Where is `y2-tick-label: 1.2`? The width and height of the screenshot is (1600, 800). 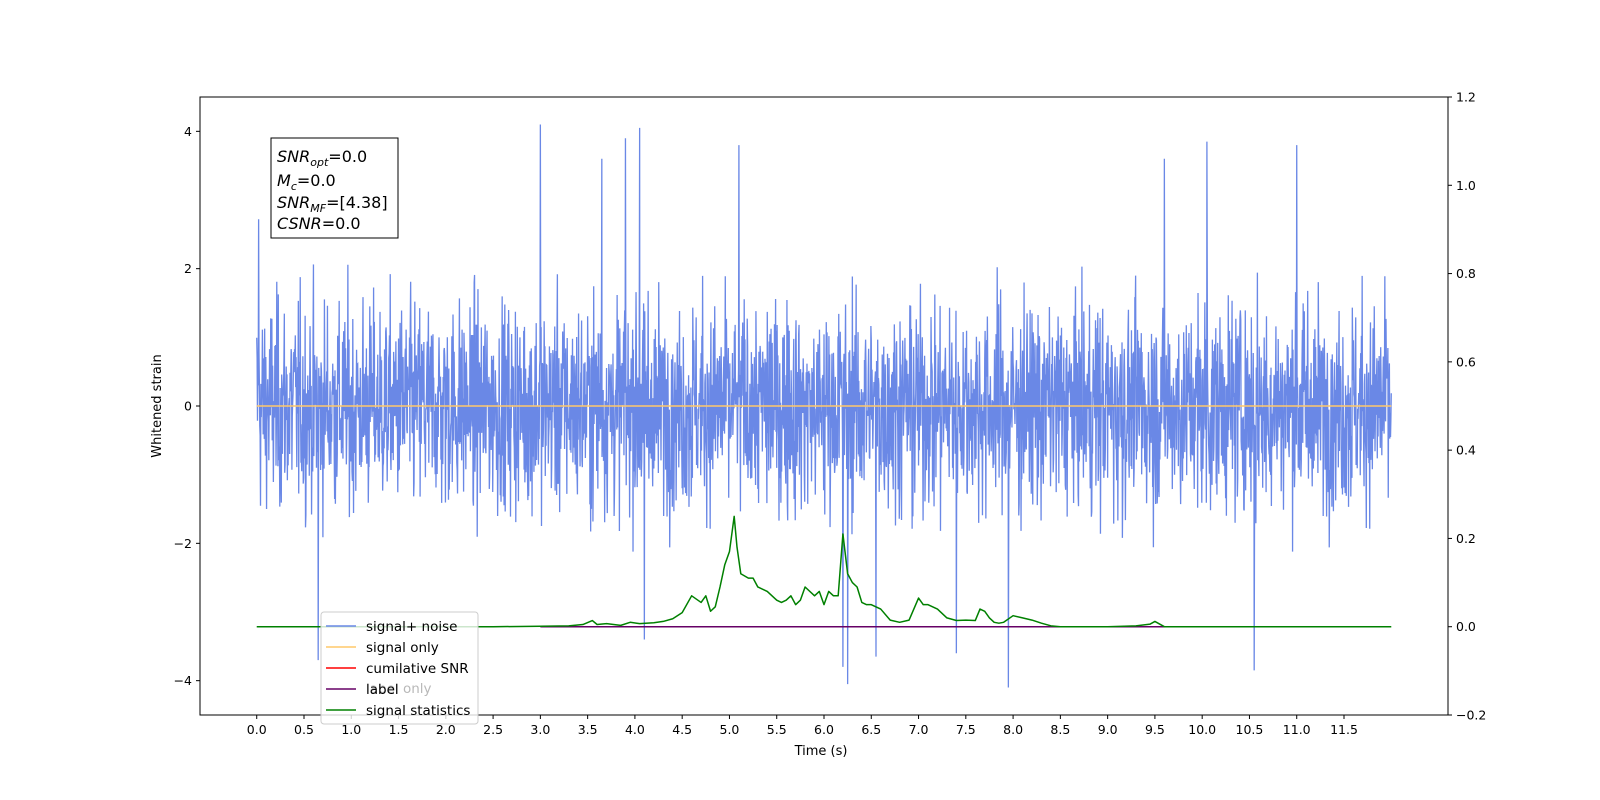
y2-tick-label: 1.2 is located at coordinates (1466, 97).